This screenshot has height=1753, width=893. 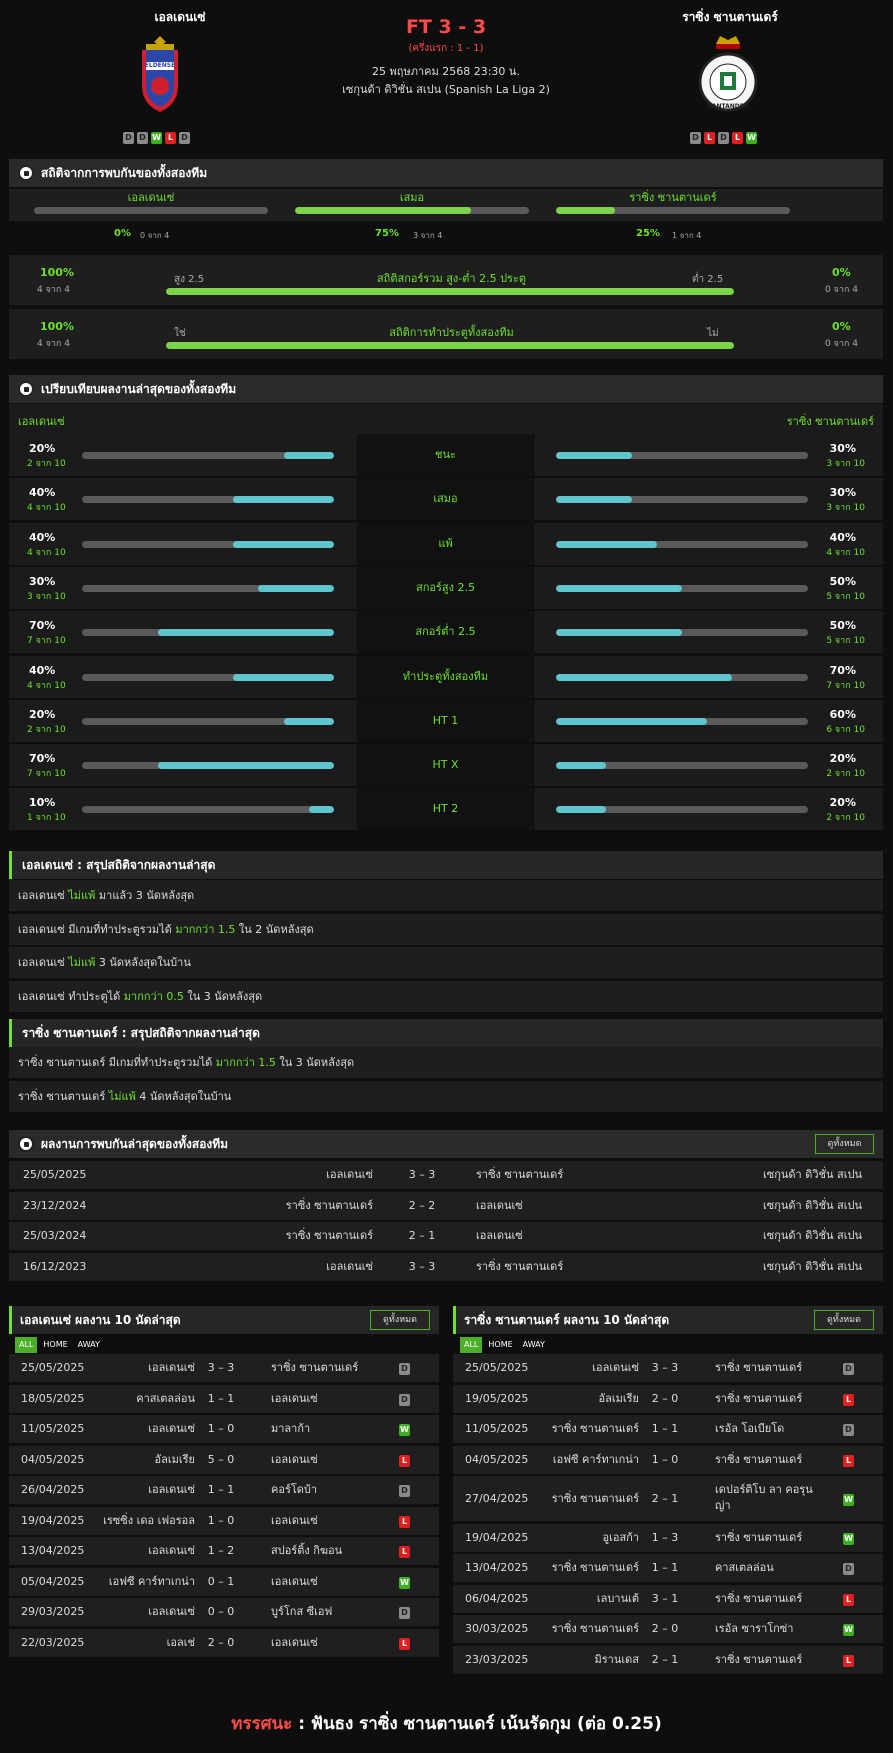 What do you see at coordinates (117, 1062) in the screenshot?
I see `summary-text: ราซิ่ง ซานตานเดร์ มีเกมที่ทำประตูรวมได้` at bounding box center [117, 1062].